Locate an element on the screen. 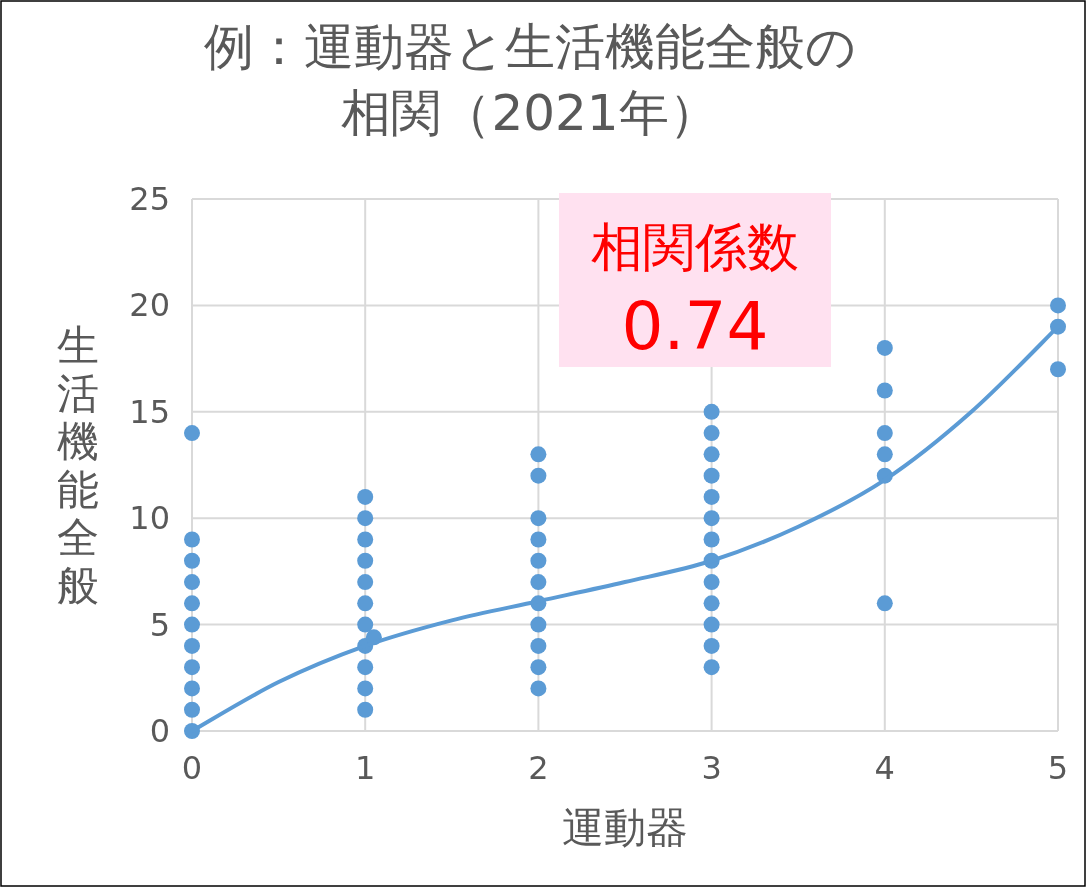  y-tick-label: 15 is located at coordinates (149, 411).